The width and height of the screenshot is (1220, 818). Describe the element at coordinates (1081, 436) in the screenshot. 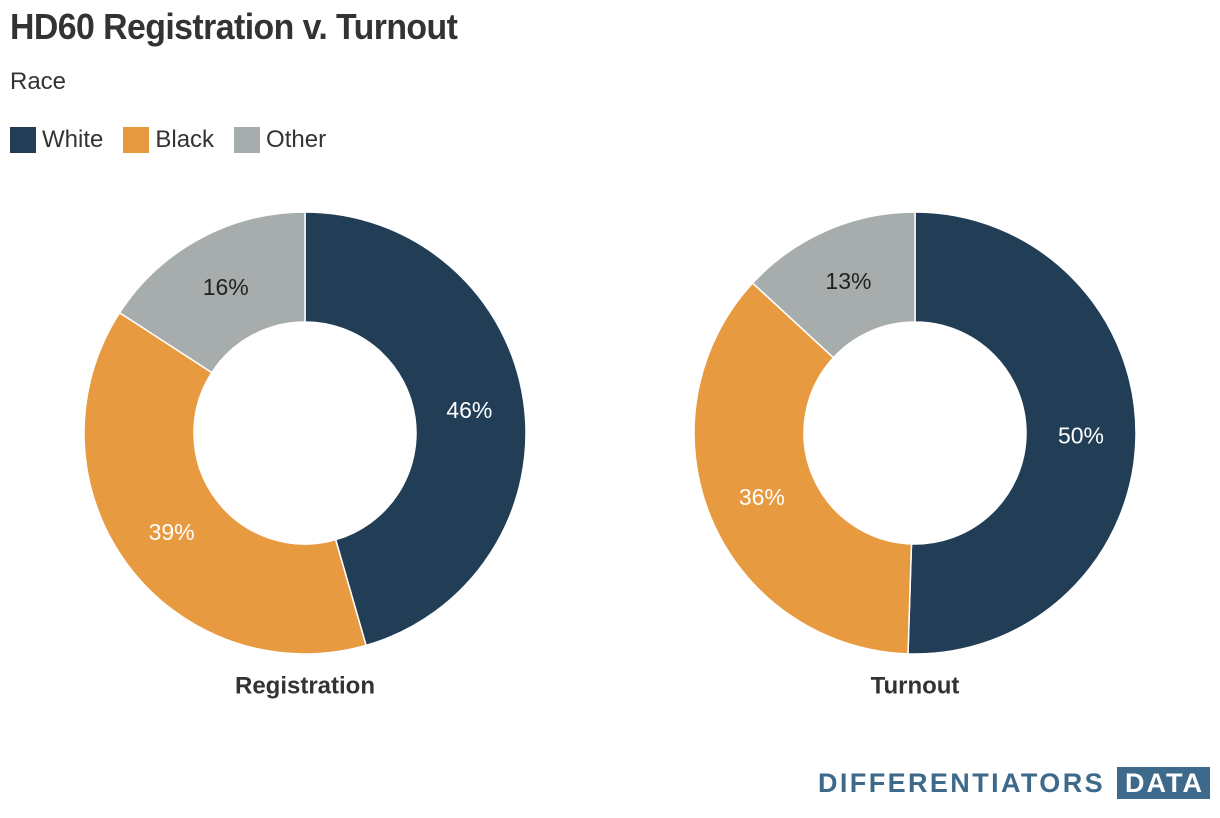

I see `turnout-label-white: 50%` at that location.